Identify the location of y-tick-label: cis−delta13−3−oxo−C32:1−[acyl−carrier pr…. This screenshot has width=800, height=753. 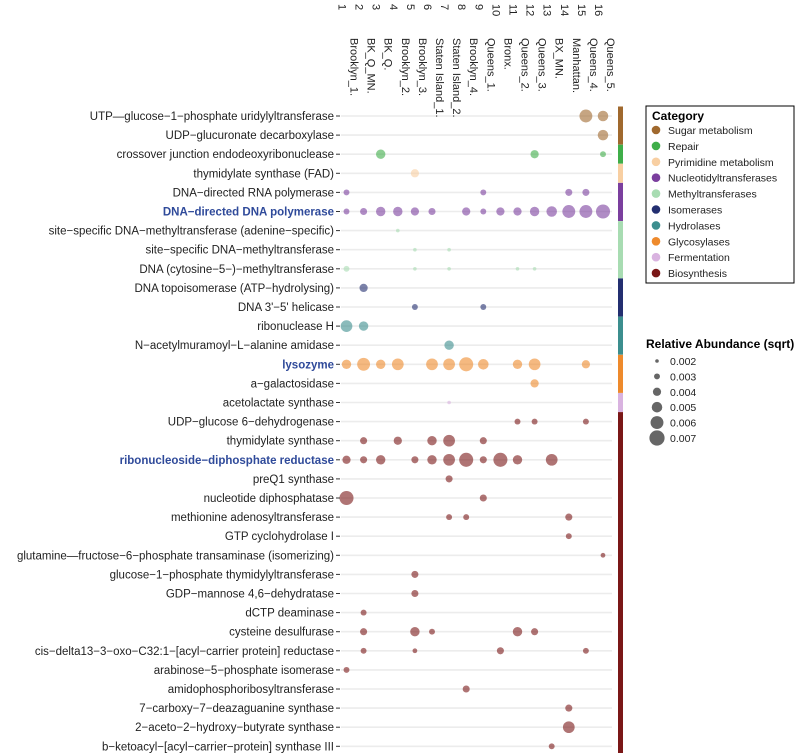
(184, 652).